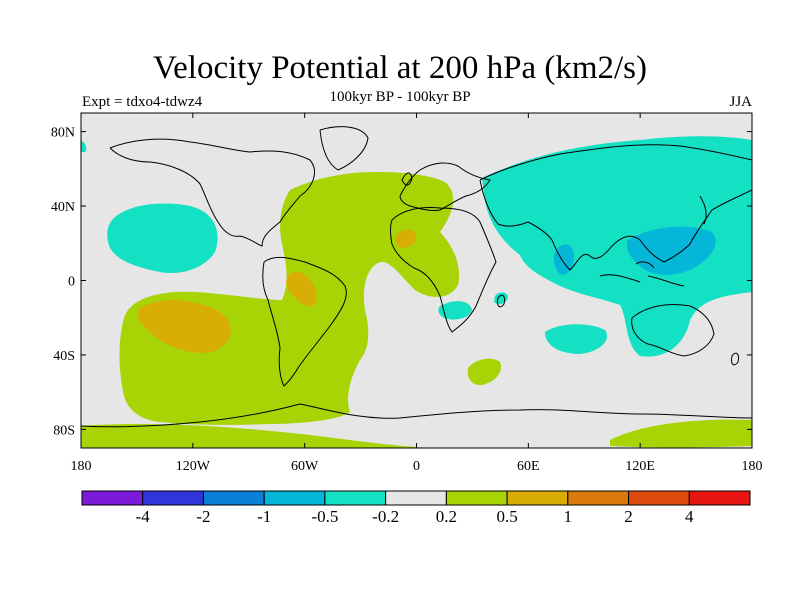 Image resolution: width=800 pixels, height=600 pixels. I want to click on colorbar-label: 0.2, so click(446, 516).